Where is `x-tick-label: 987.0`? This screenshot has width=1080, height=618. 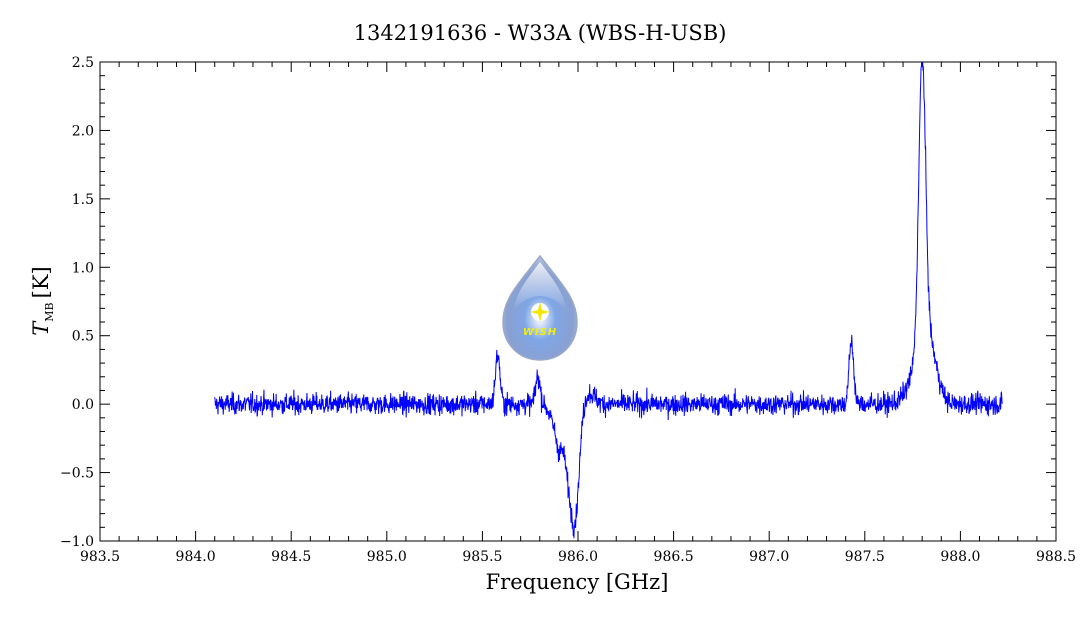
x-tick-label: 987.0 is located at coordinates (769, 557).